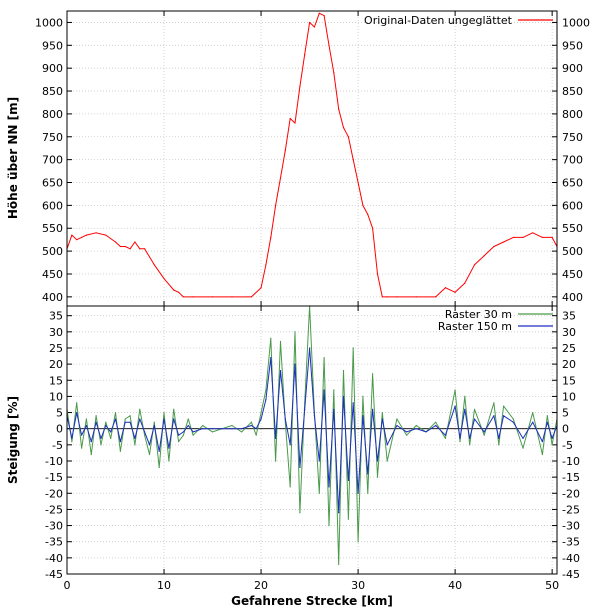 Image resolution: width=610 pixels, height=610 pixels. I want to click on y-tick-label-left: -10, so click(54, 461).